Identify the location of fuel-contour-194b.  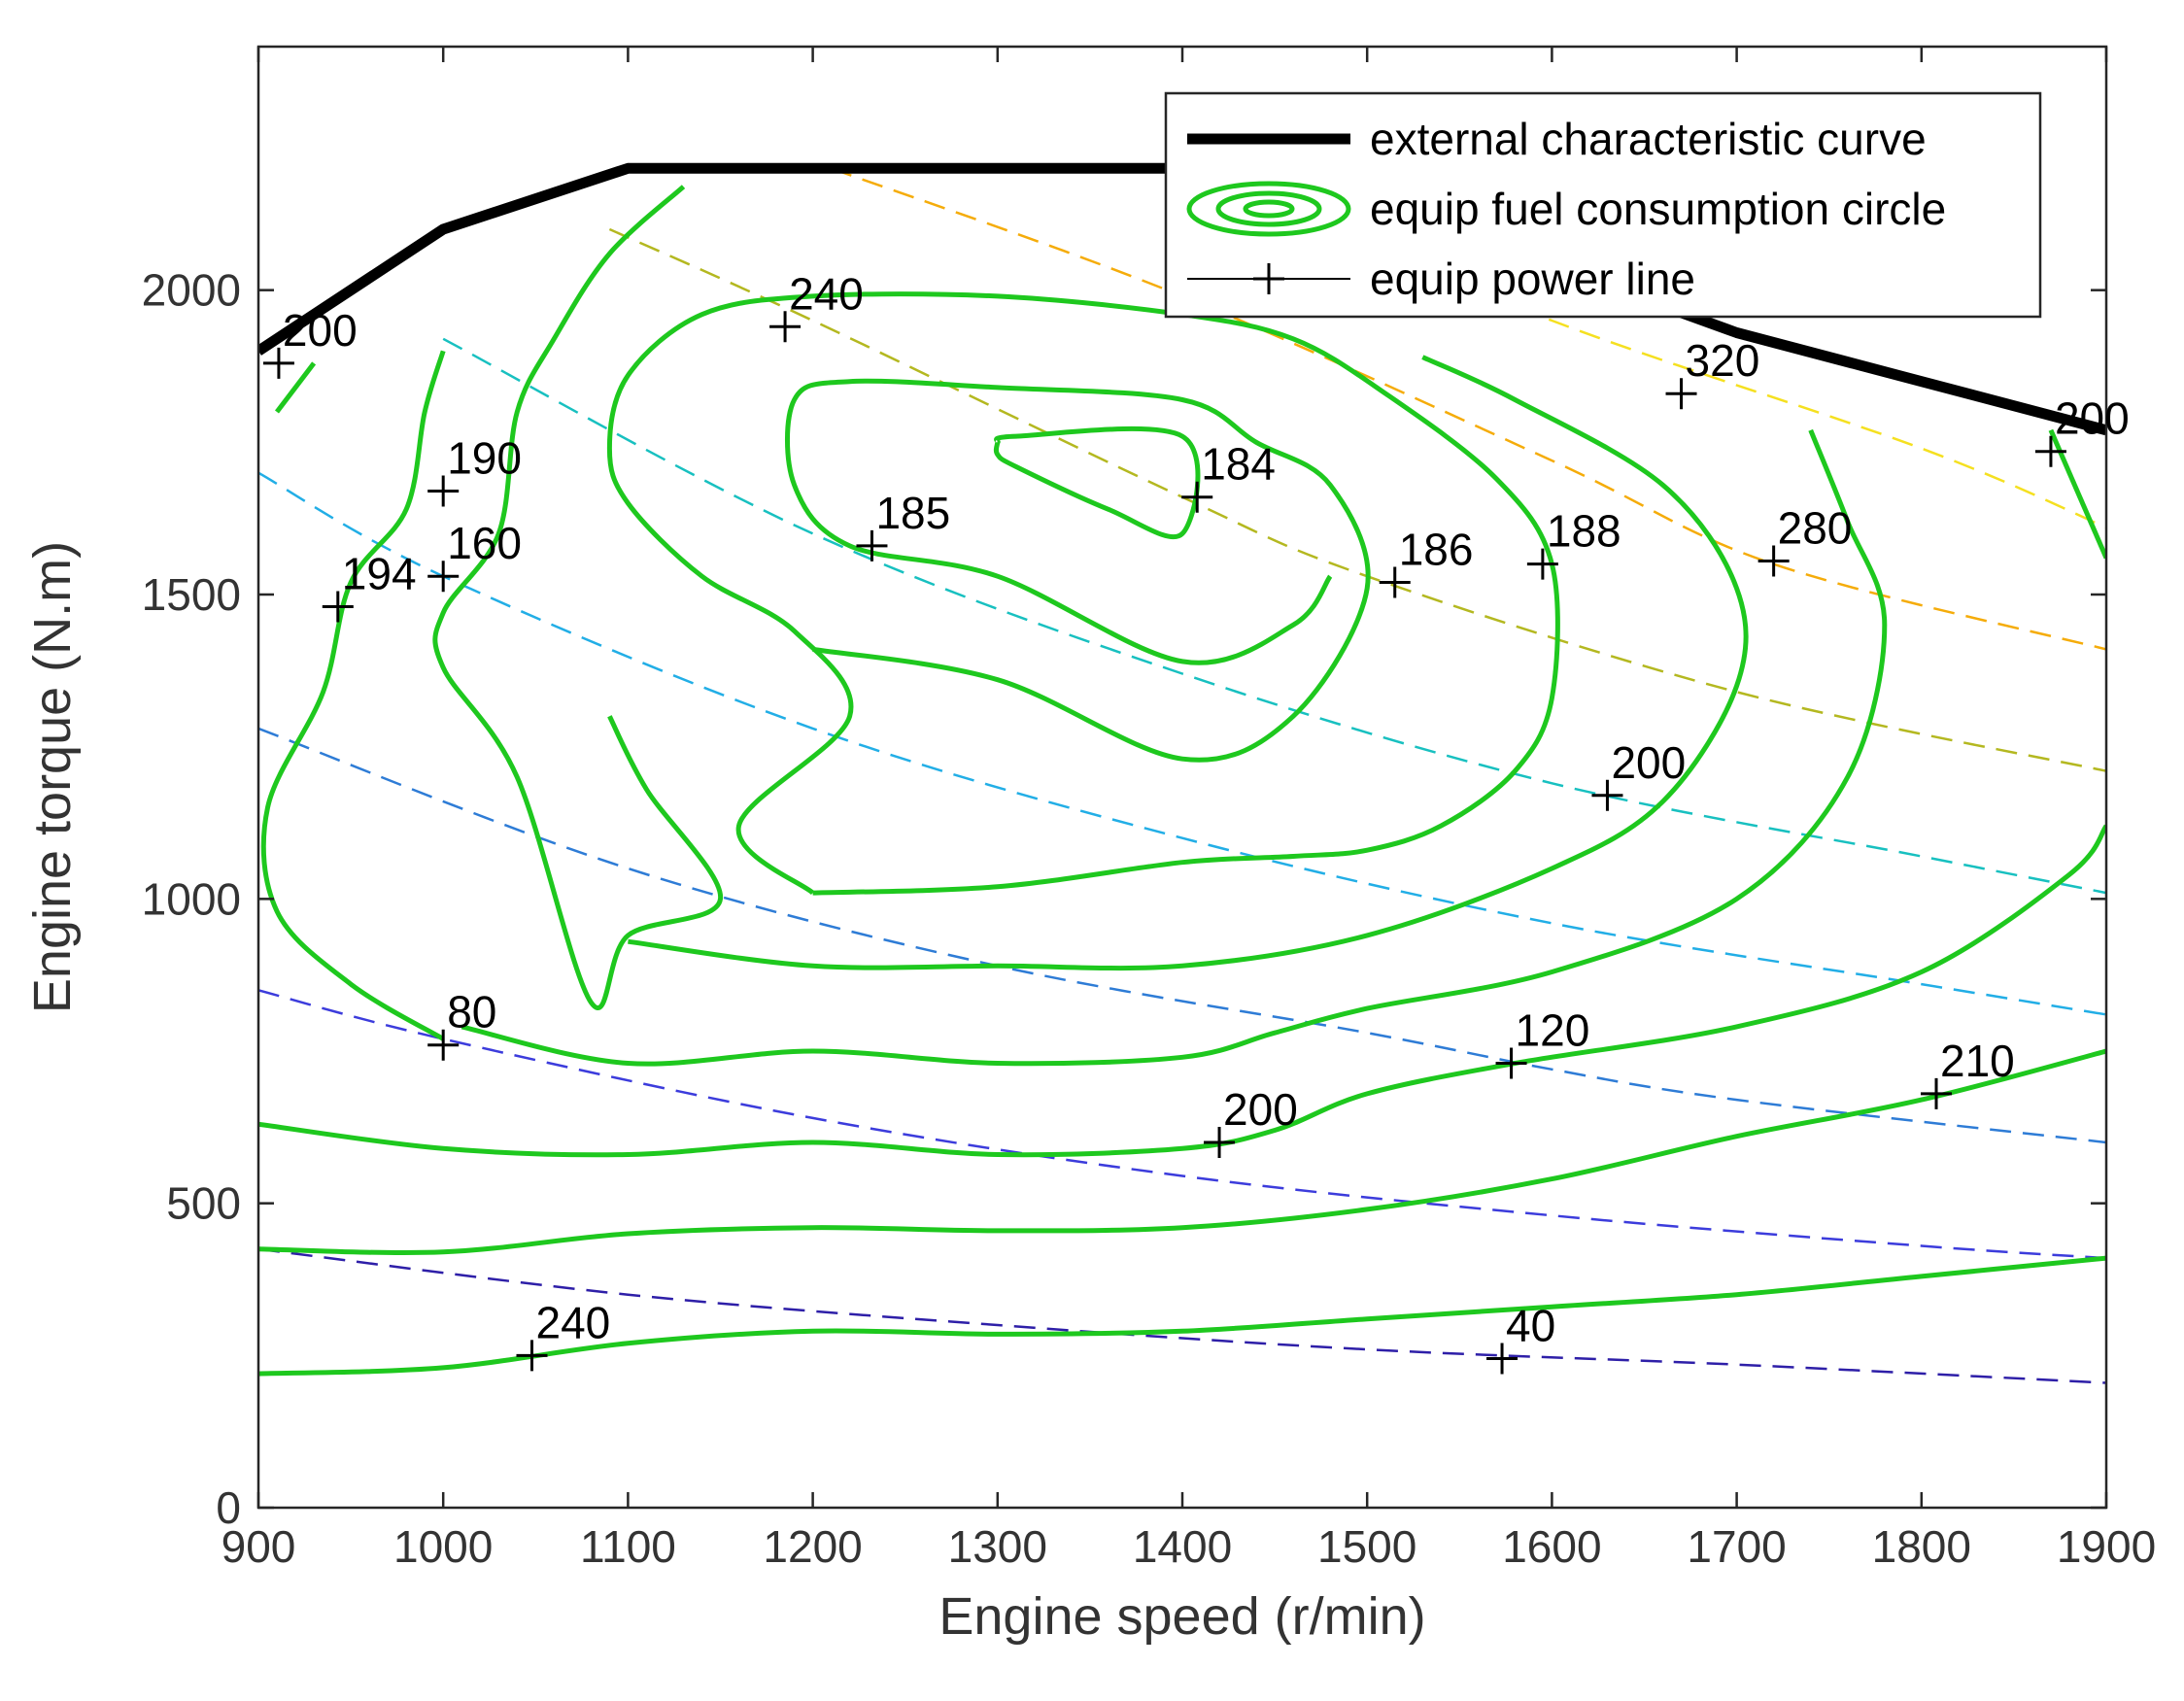
(353, 695).